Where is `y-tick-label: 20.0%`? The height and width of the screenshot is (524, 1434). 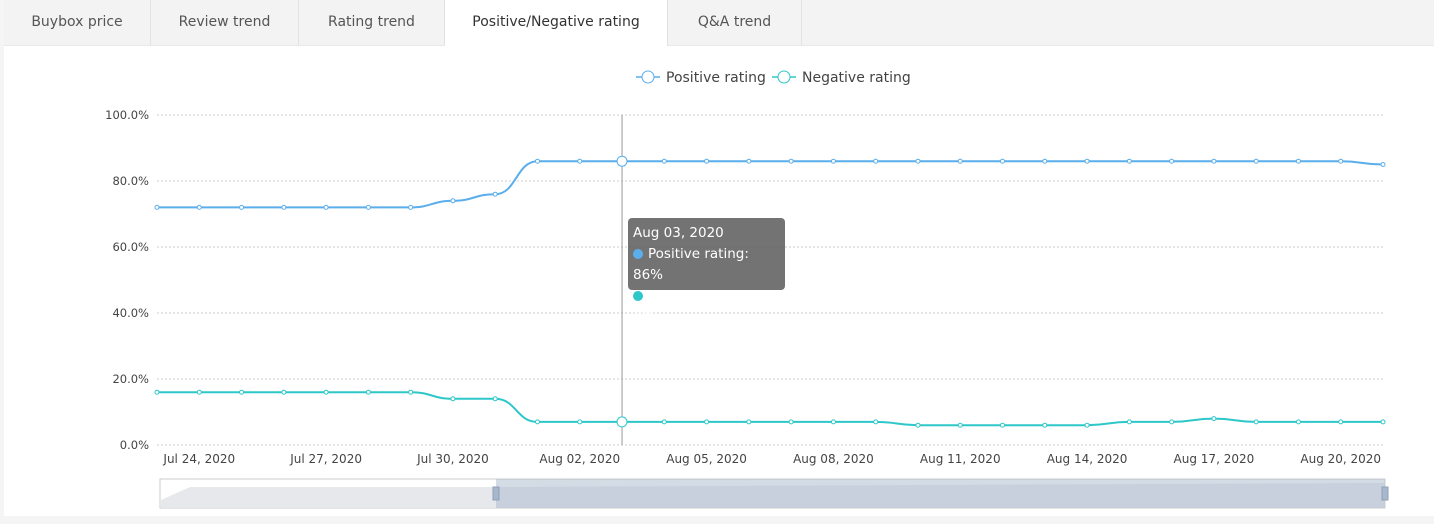 y-tick-label: 20.0% is located at coordinates (130, 379).